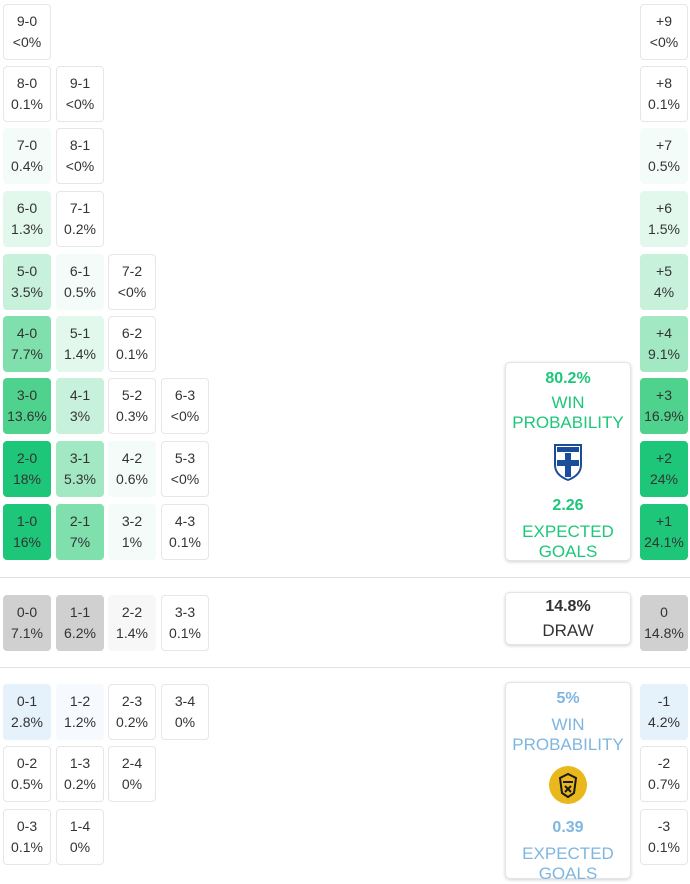 The height and width of the screenshot is (884, 690). I want to click on home-score-cell: 2-0 18%, so click(27, 469).